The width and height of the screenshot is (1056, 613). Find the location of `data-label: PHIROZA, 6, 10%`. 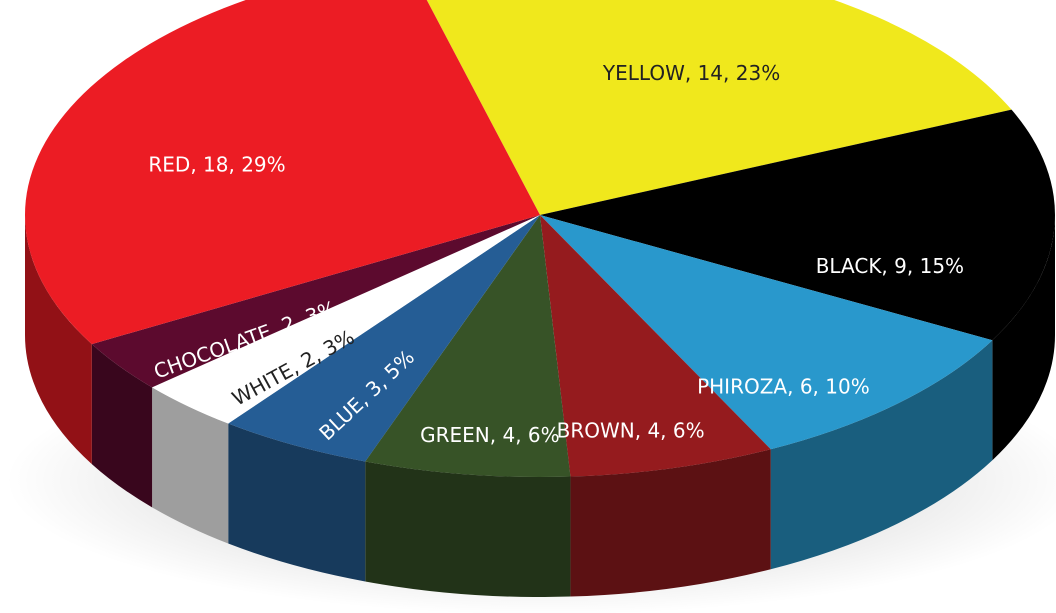

data-label: PHIROZA, 6, 10% is located at coordinates (783, 387).